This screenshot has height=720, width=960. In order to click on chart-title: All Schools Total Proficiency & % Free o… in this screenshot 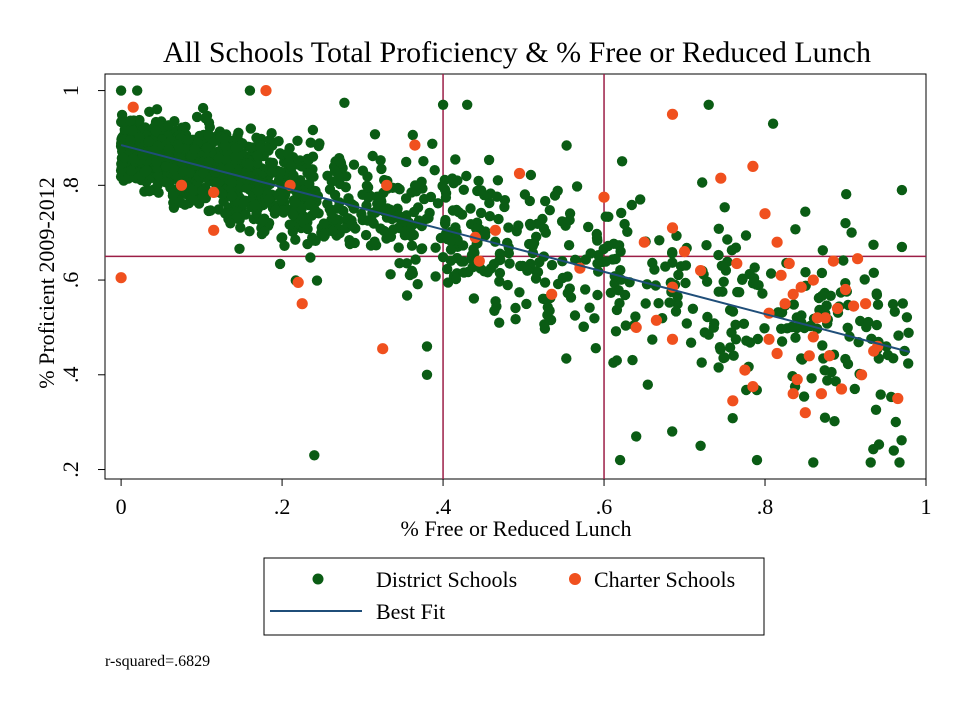, I will do `click(517, 52)`.